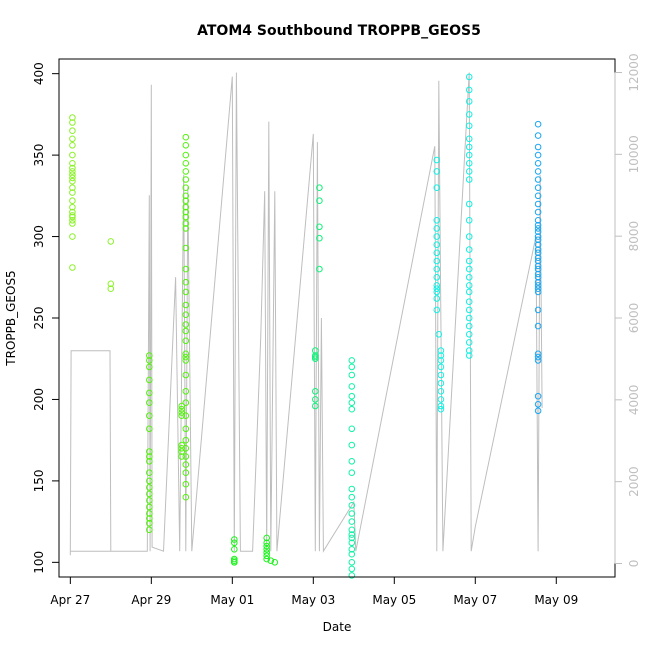 The image size is (650, 650). Describe the element at coordinates (11, 318) in the screenshot. I see `y-axis-label: TROPPB_GEOS5` at that location.